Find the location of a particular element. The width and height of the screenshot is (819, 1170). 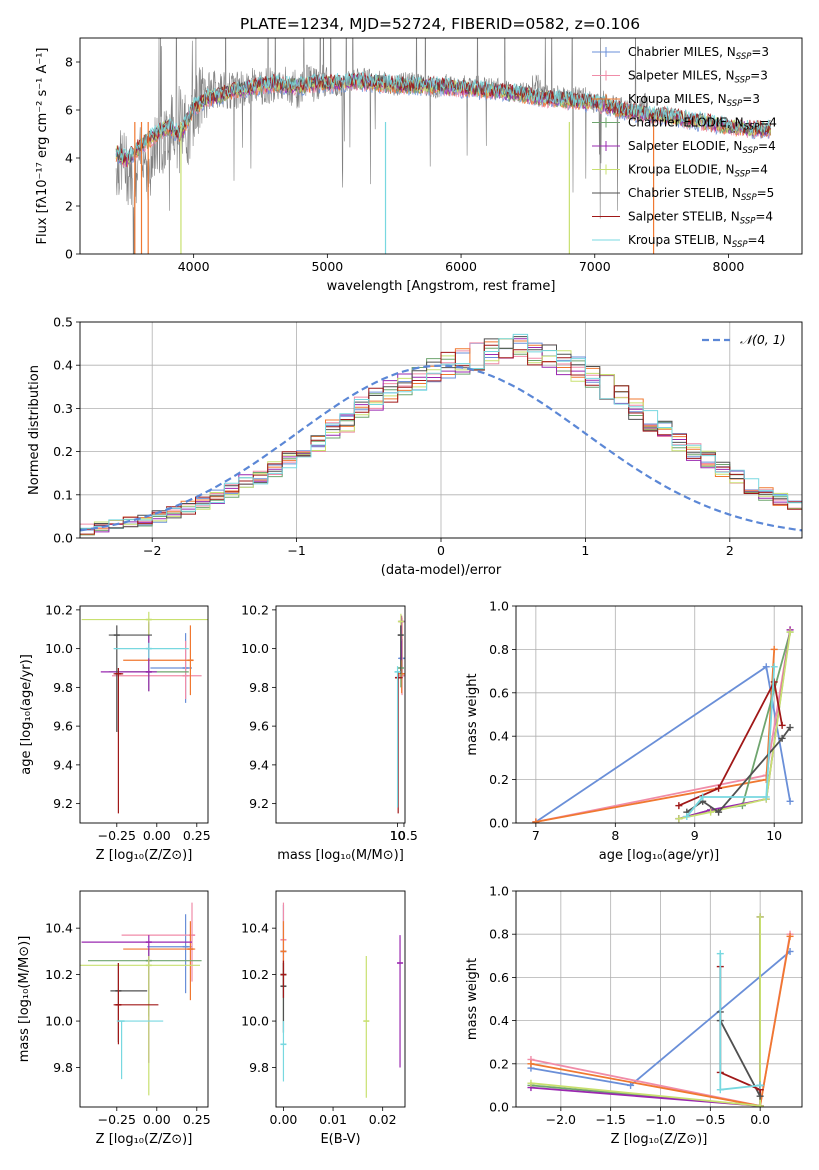

x-tick-label: 9 is located at coordinates (695, 835).